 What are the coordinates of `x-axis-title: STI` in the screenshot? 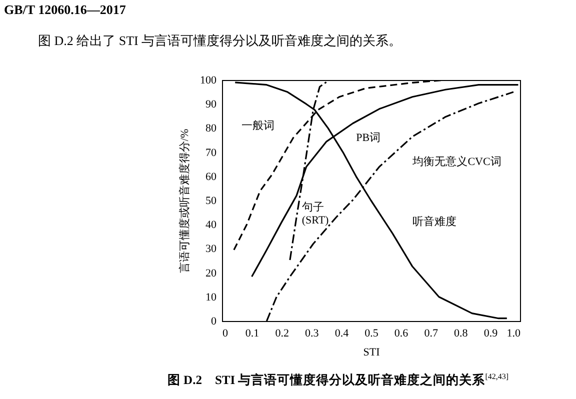 It's located at (371, 352).